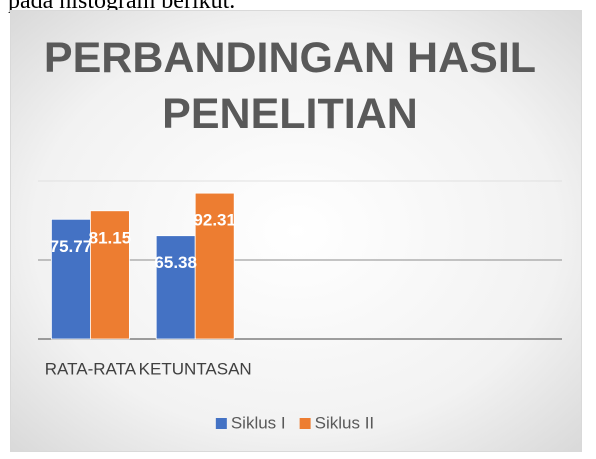  I want to click on x-tick-label: RATA-RATA, so click(91, 368).